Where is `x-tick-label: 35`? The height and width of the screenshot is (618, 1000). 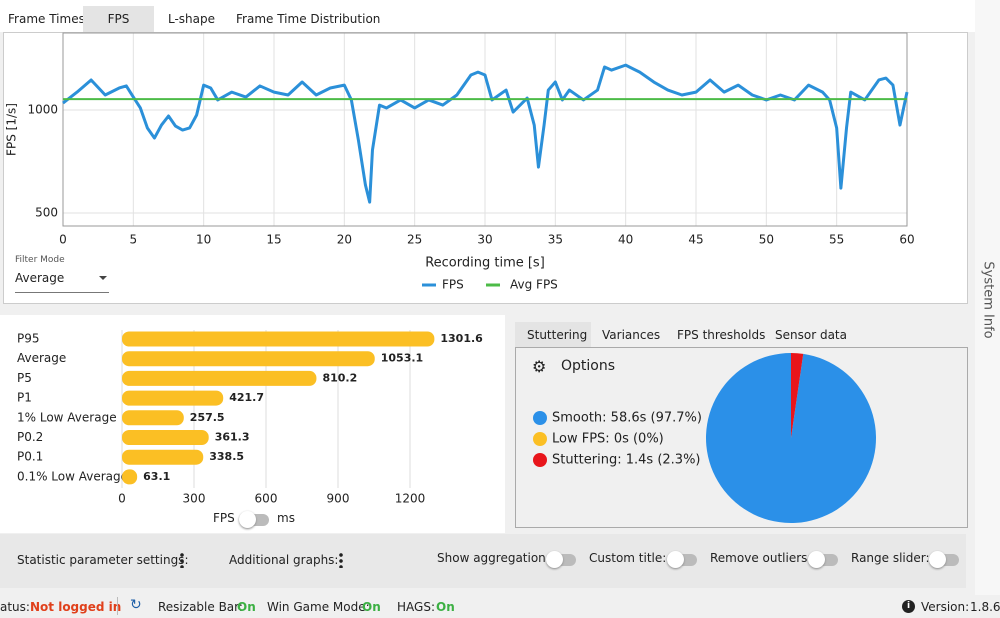
x-tick-label: 35 is located at coordinates (555, 240).